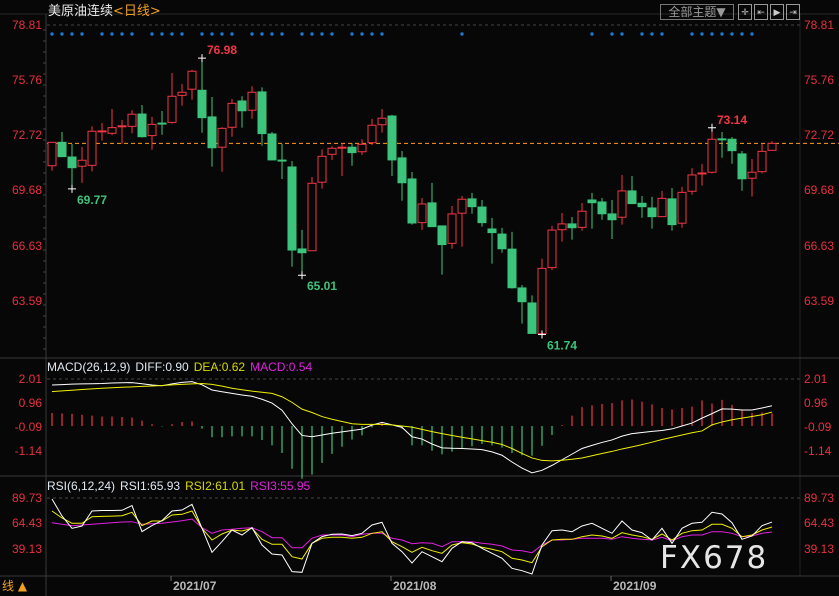 This screenshot has height=596, width=839. I want to click on low-price-label: 69.77, so click(92, 200).